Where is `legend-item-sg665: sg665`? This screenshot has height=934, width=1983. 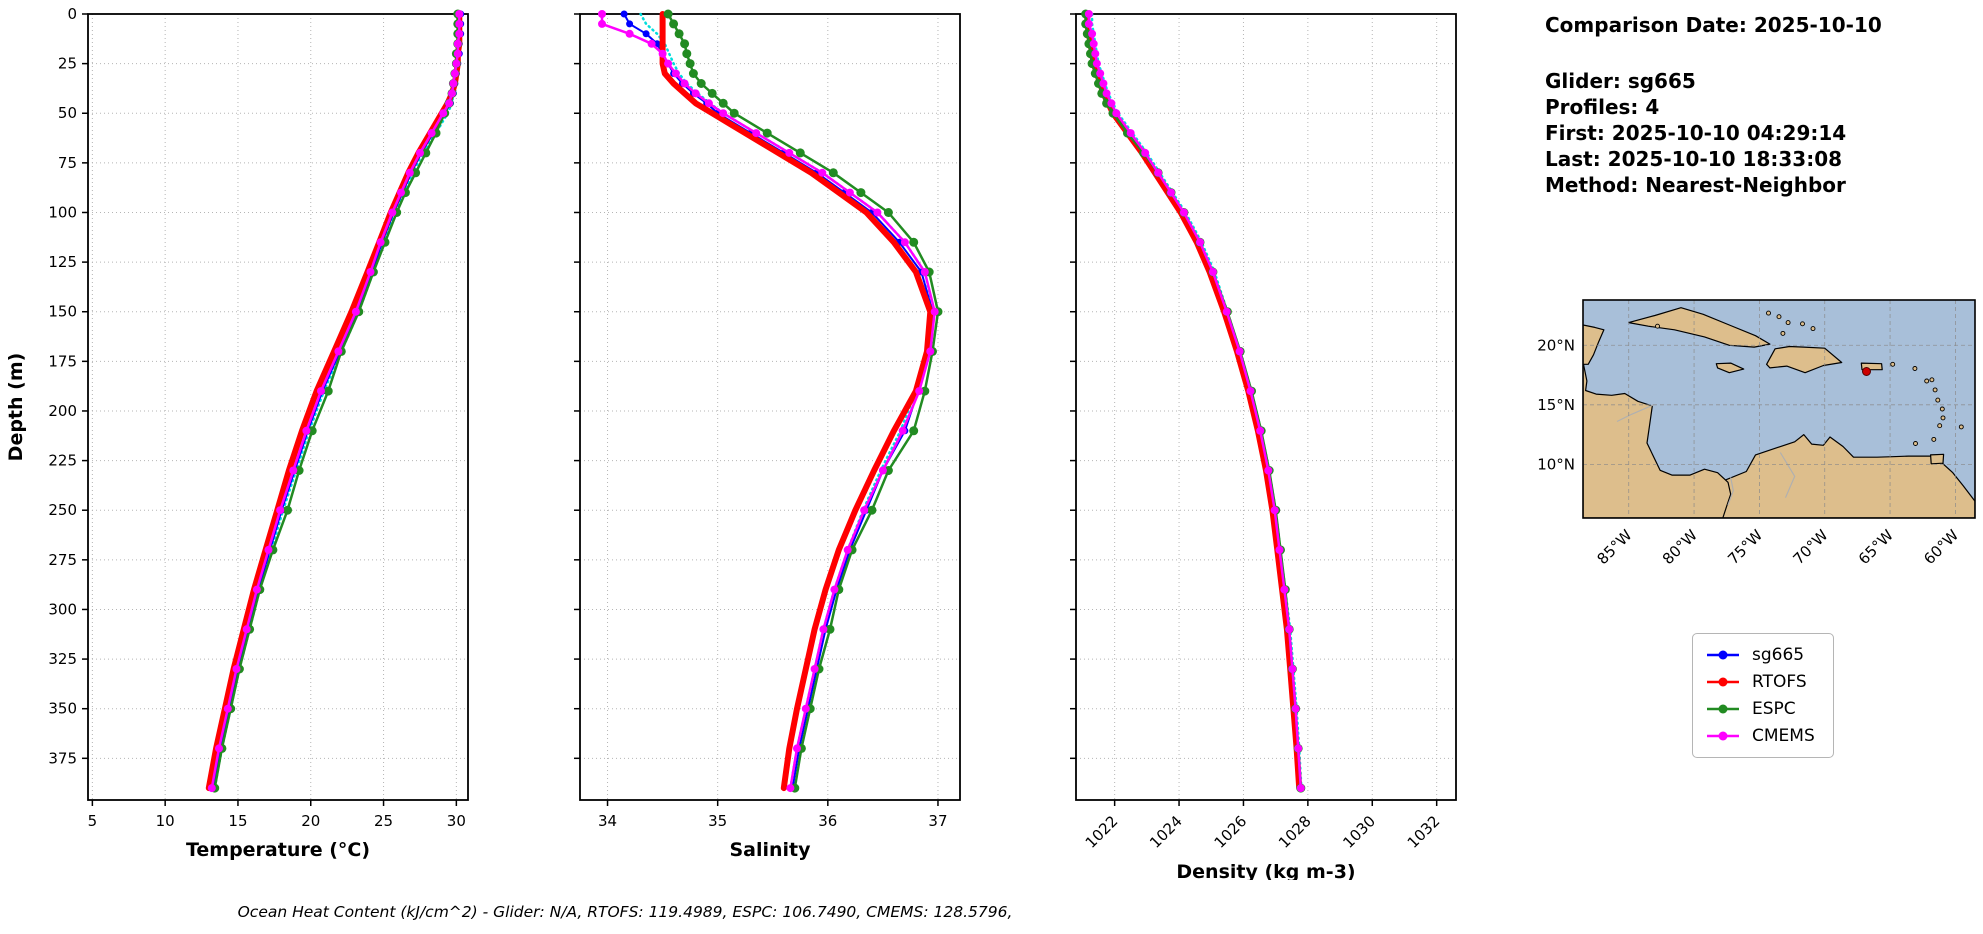
legend-item-sg665: sg665 is located at coordinates (1760, 655).